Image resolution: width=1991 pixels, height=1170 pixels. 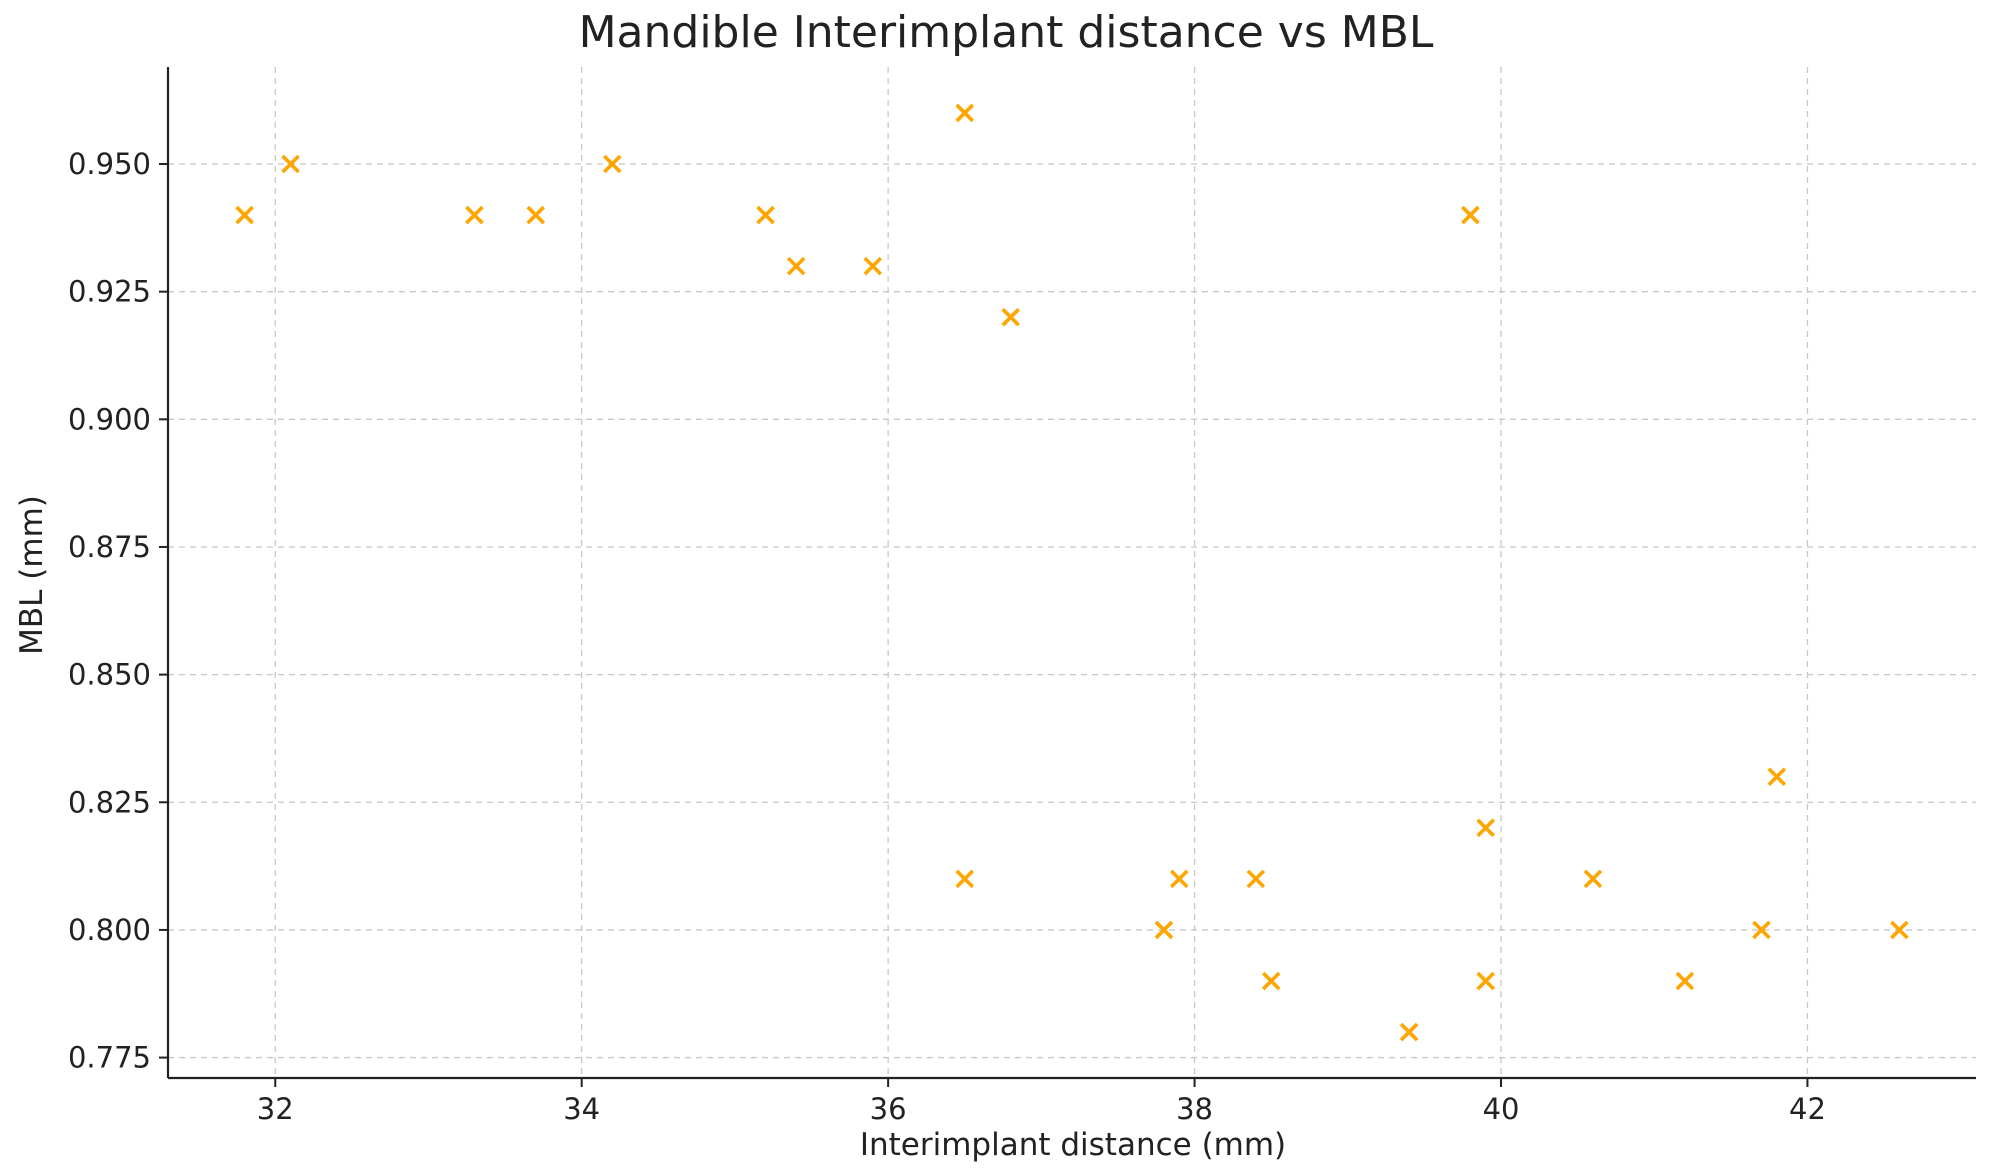 What do you see at coordinates (109, 547) in the screenshot?
I see `y-tick-label: 0.875` at bounding box center [109, 547].